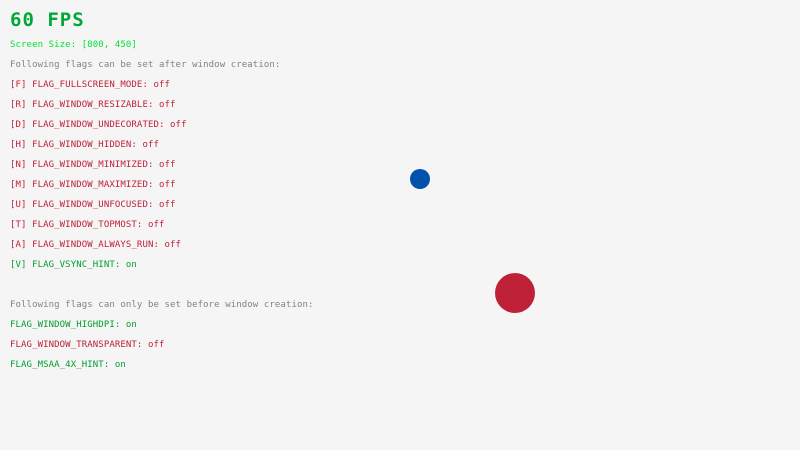 This screenshot has width=800, height=450. What do you see at coordinates (90, 85) in the screenshot?
I see `flag-status: [F] FLAG_FULLSCREEN_MODE: off` at bounding box center [90, 85].